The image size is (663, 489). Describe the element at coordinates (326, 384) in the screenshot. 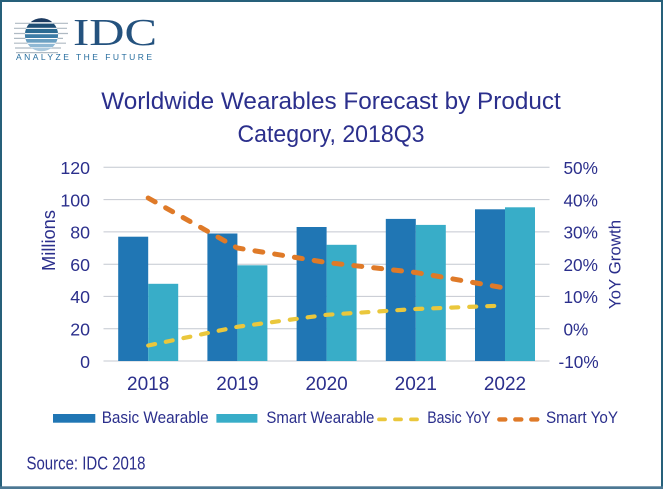

I see `svg-text: 2020` at that location.